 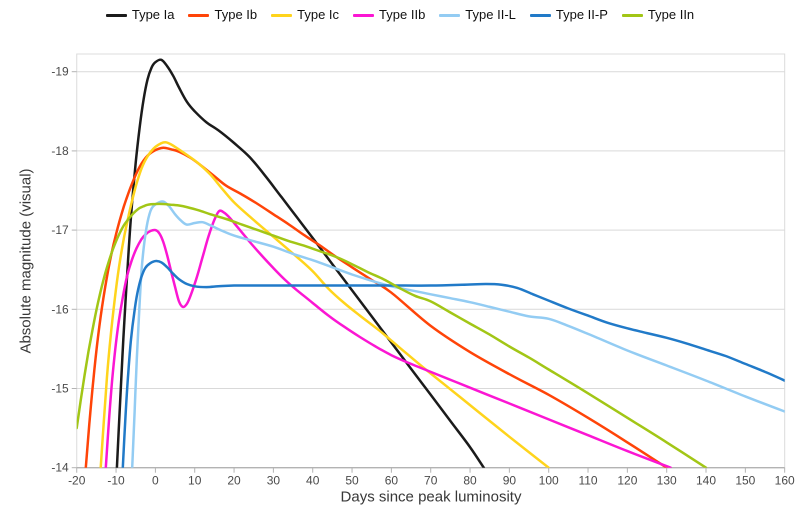 I want to click on x-tick-label: -10, so click(x=116, y=481).